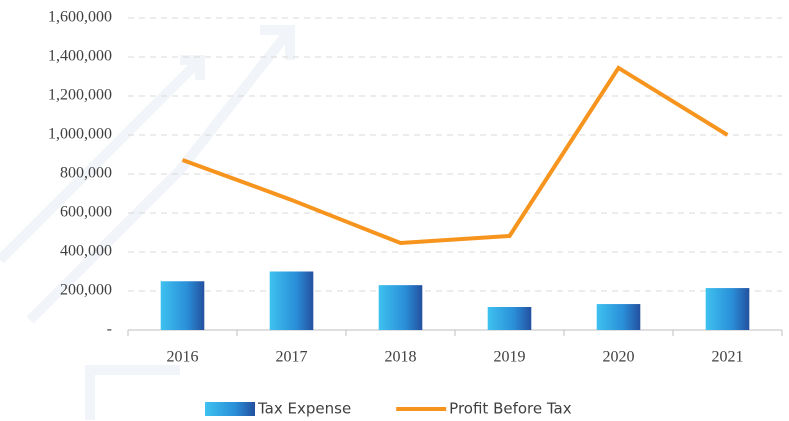 Image resolution: width=789 pixels, height=421 pixels. What do you see at coordinates (510, 357) in the screenshot?
I see `x-tick-label: 2019` at bounding box center [510, 357].